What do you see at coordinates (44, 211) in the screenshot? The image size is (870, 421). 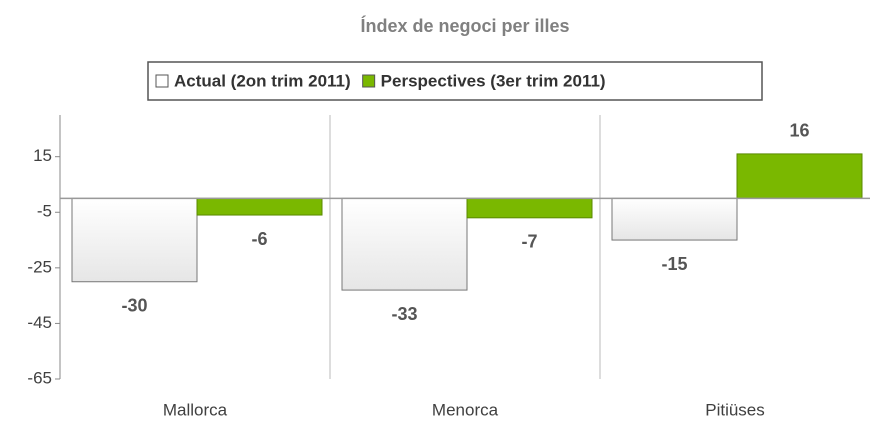 I see `y-tick-label: -5` at bounding box center [44, 211].